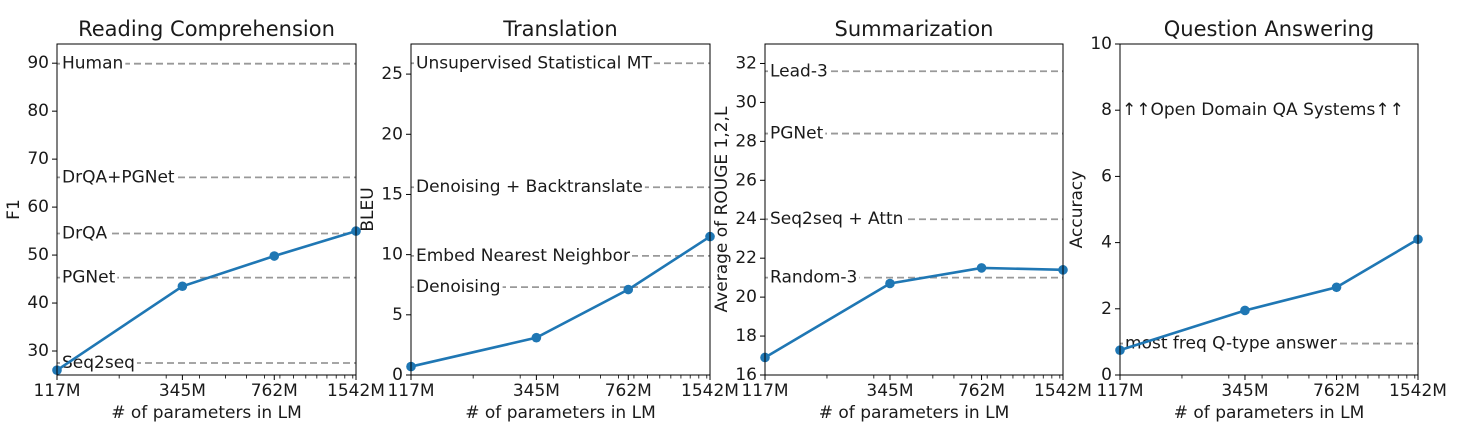  I want to click on baseline-label: PGNet, so click(89, 278).